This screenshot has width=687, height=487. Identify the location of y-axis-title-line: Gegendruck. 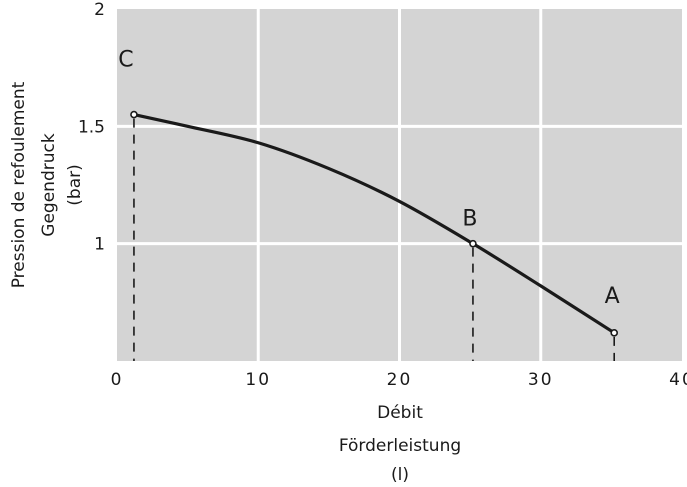
(49, 185).